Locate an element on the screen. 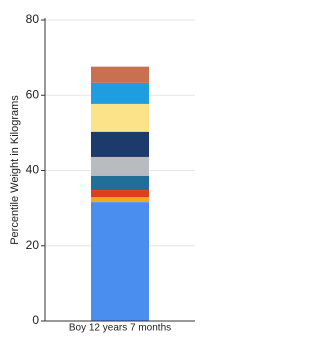 Image resolution: width=320 pixels, height=350 pixels. y-tick-label: 0 is located at coordinates (35, 320).